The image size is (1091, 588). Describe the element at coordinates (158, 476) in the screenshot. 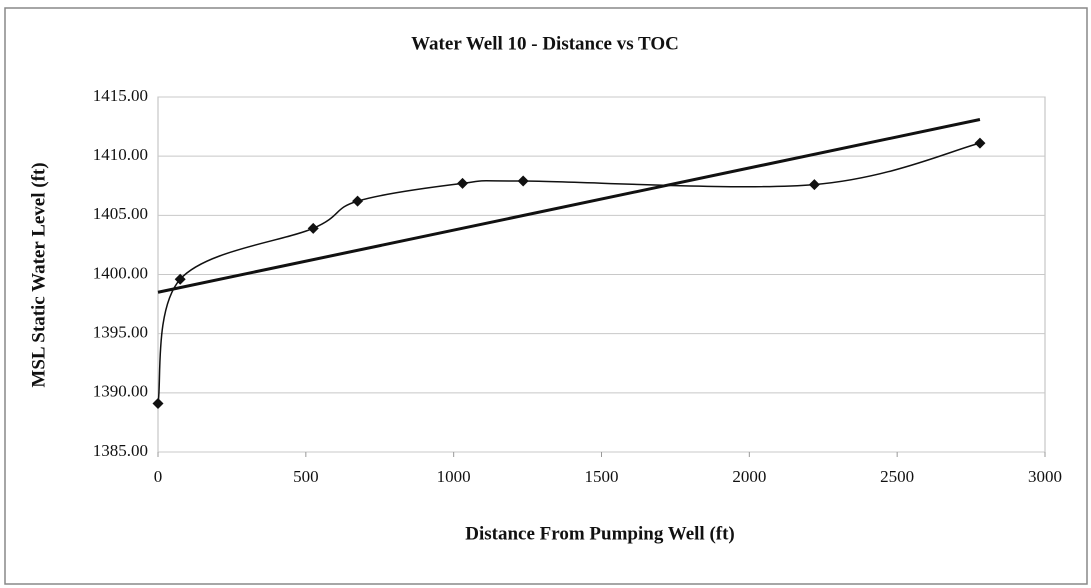

I see `x-tick-label: 0` at that location.